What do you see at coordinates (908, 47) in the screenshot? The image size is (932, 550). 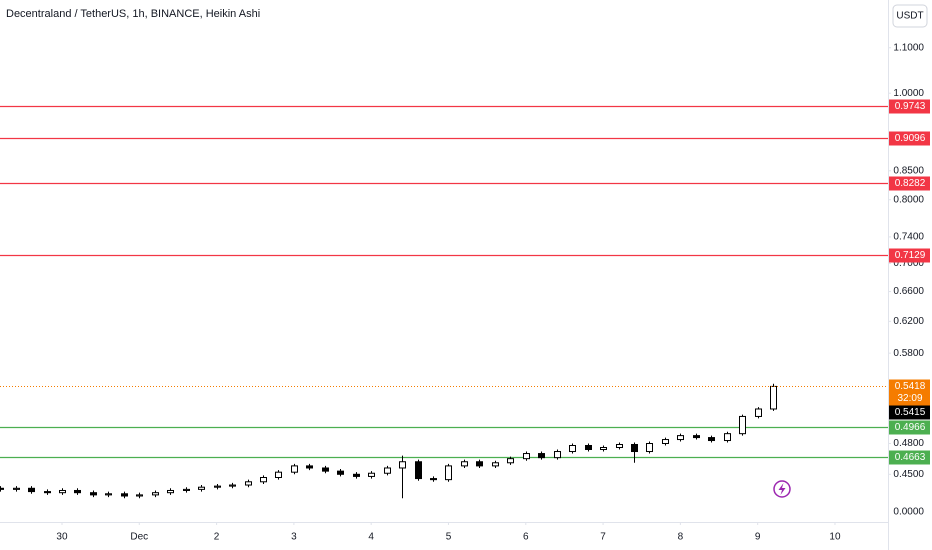 I see `y-tick-label: 1.1000` at bounding box center [908, 47].